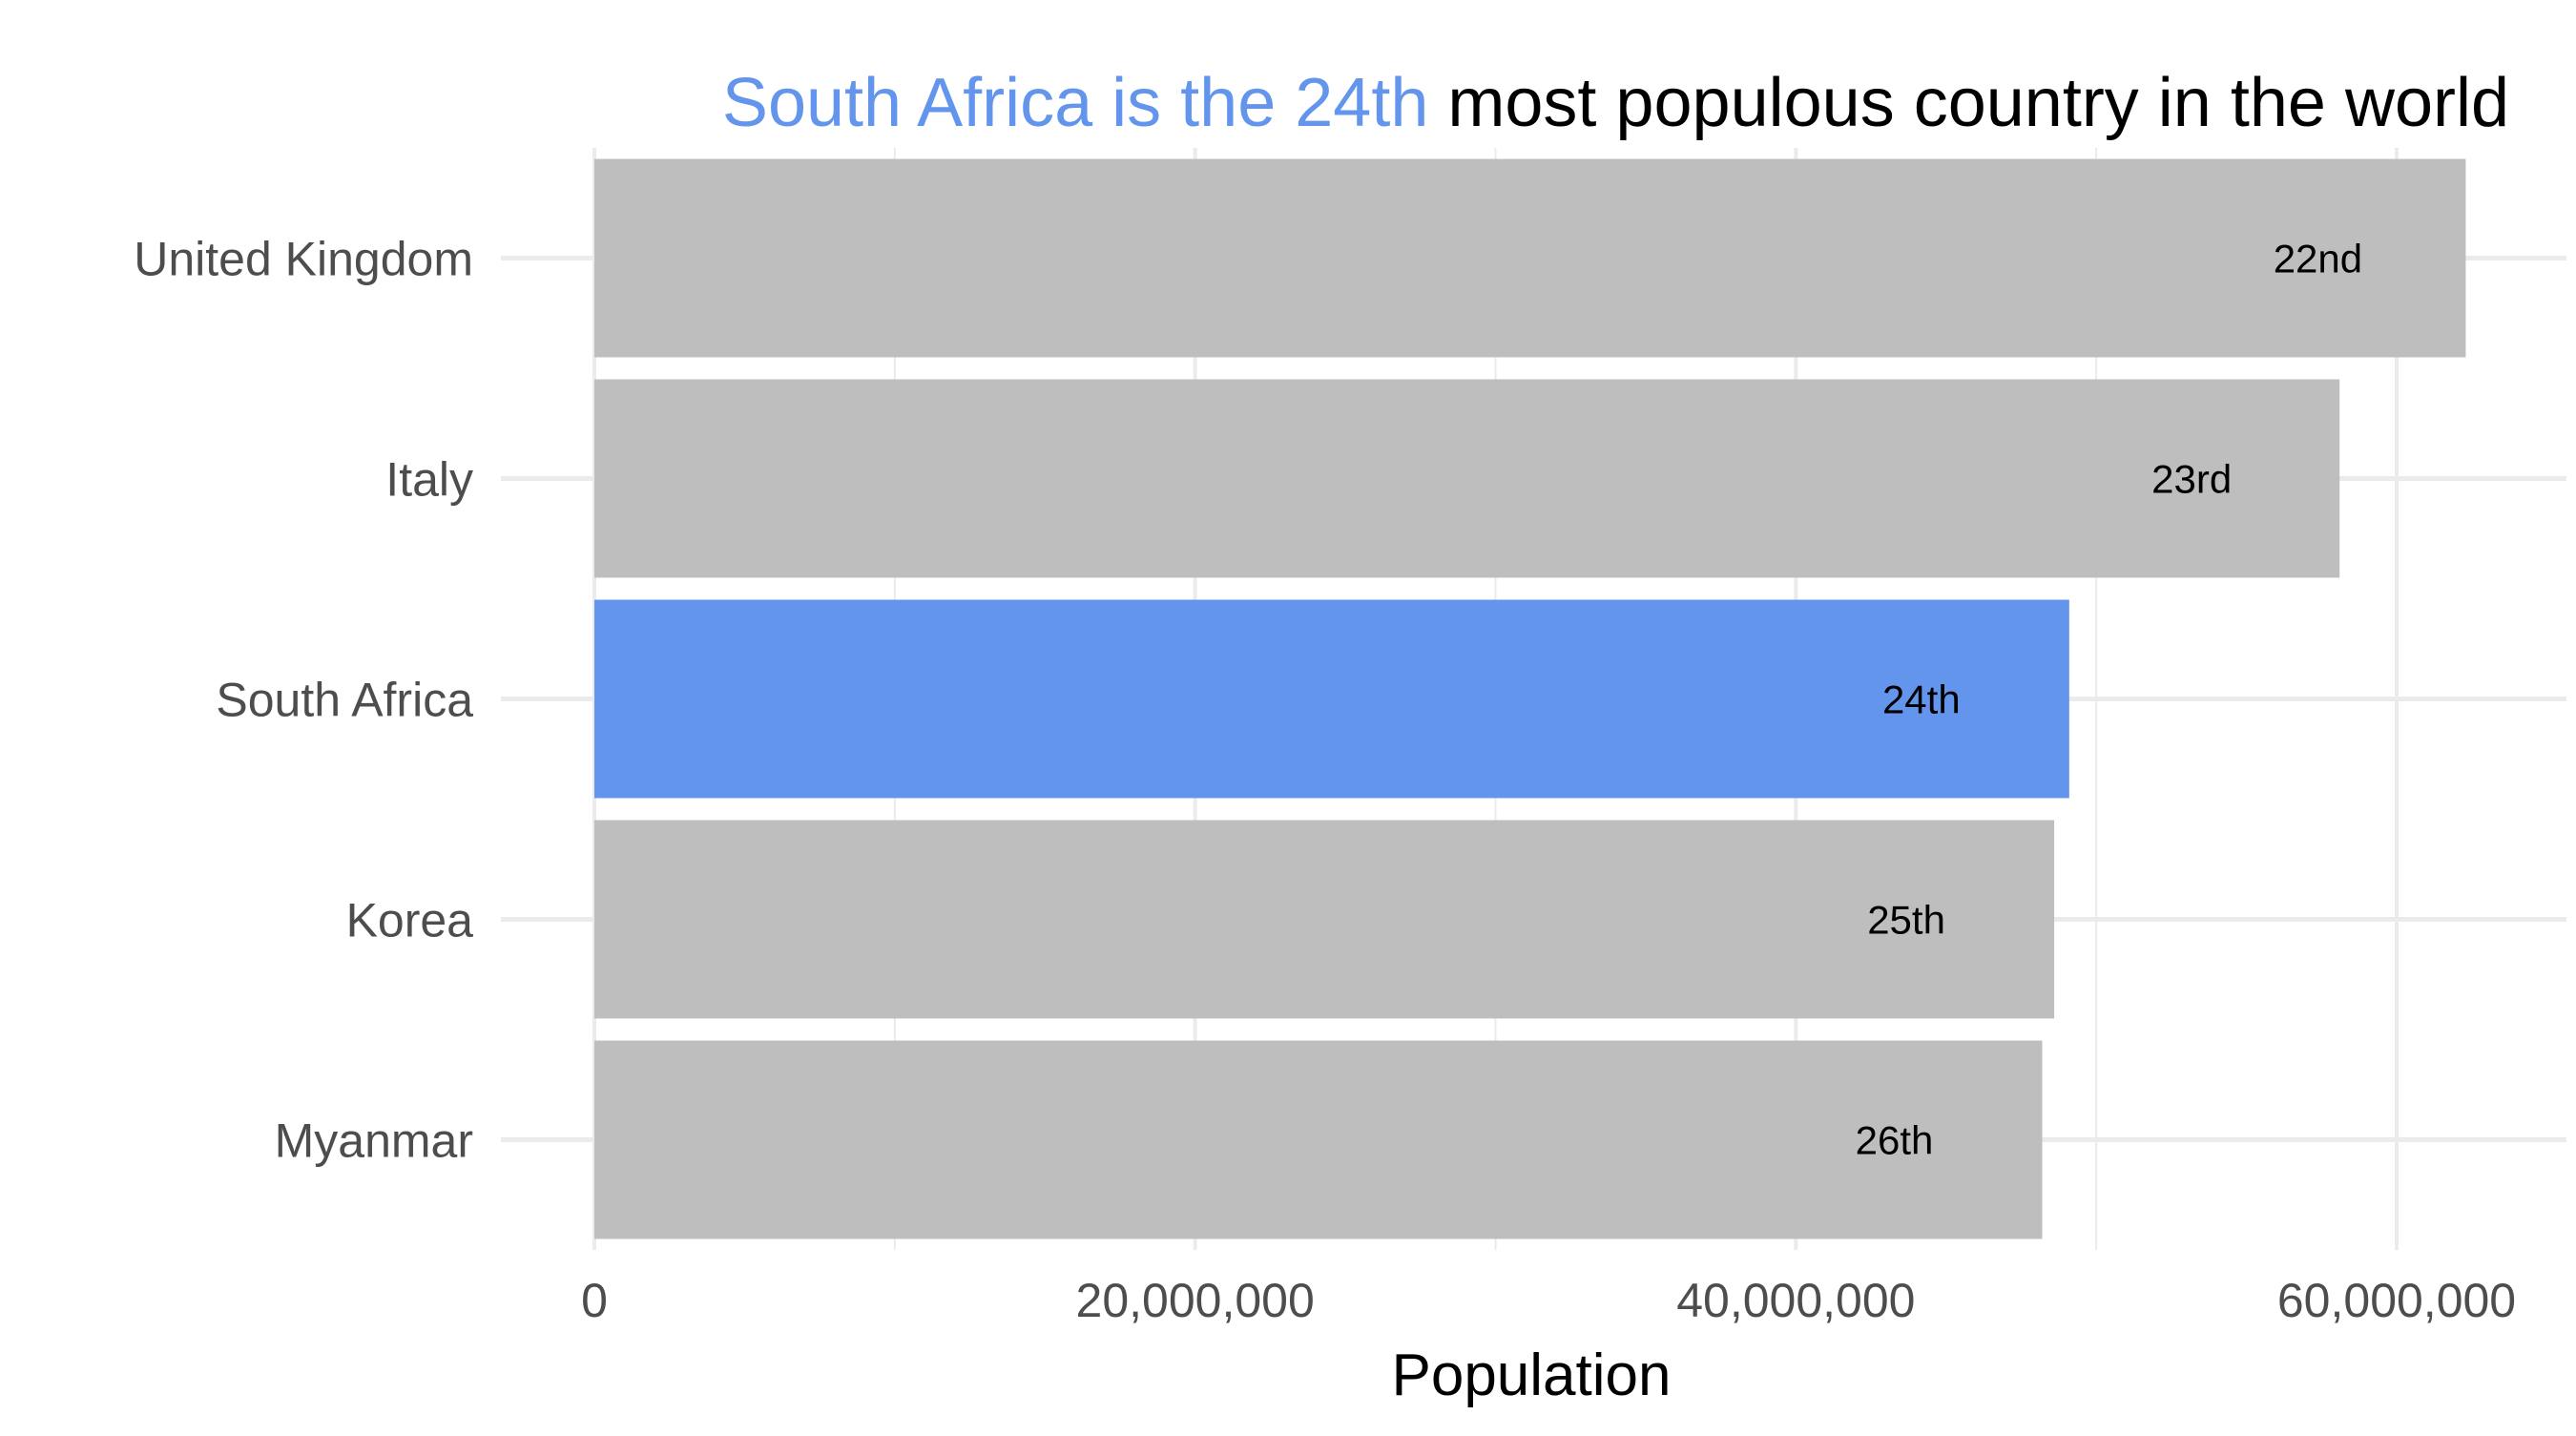 This screenshot has height=1436, width=2576. Describe the element at coordinates (429, 480) in the screenshot. I see `y-tick-label: Italy` at that location.